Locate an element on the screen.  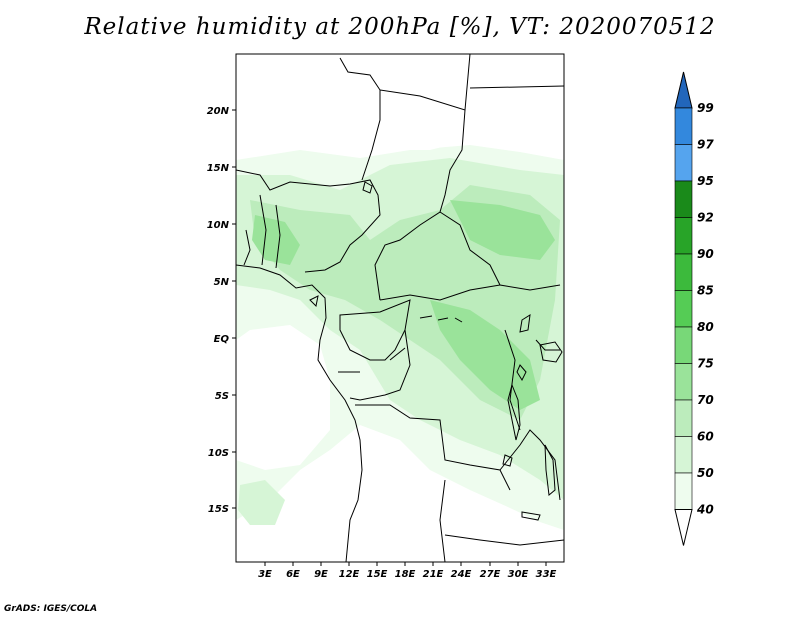
coastline is located at coordinates (299, 413).